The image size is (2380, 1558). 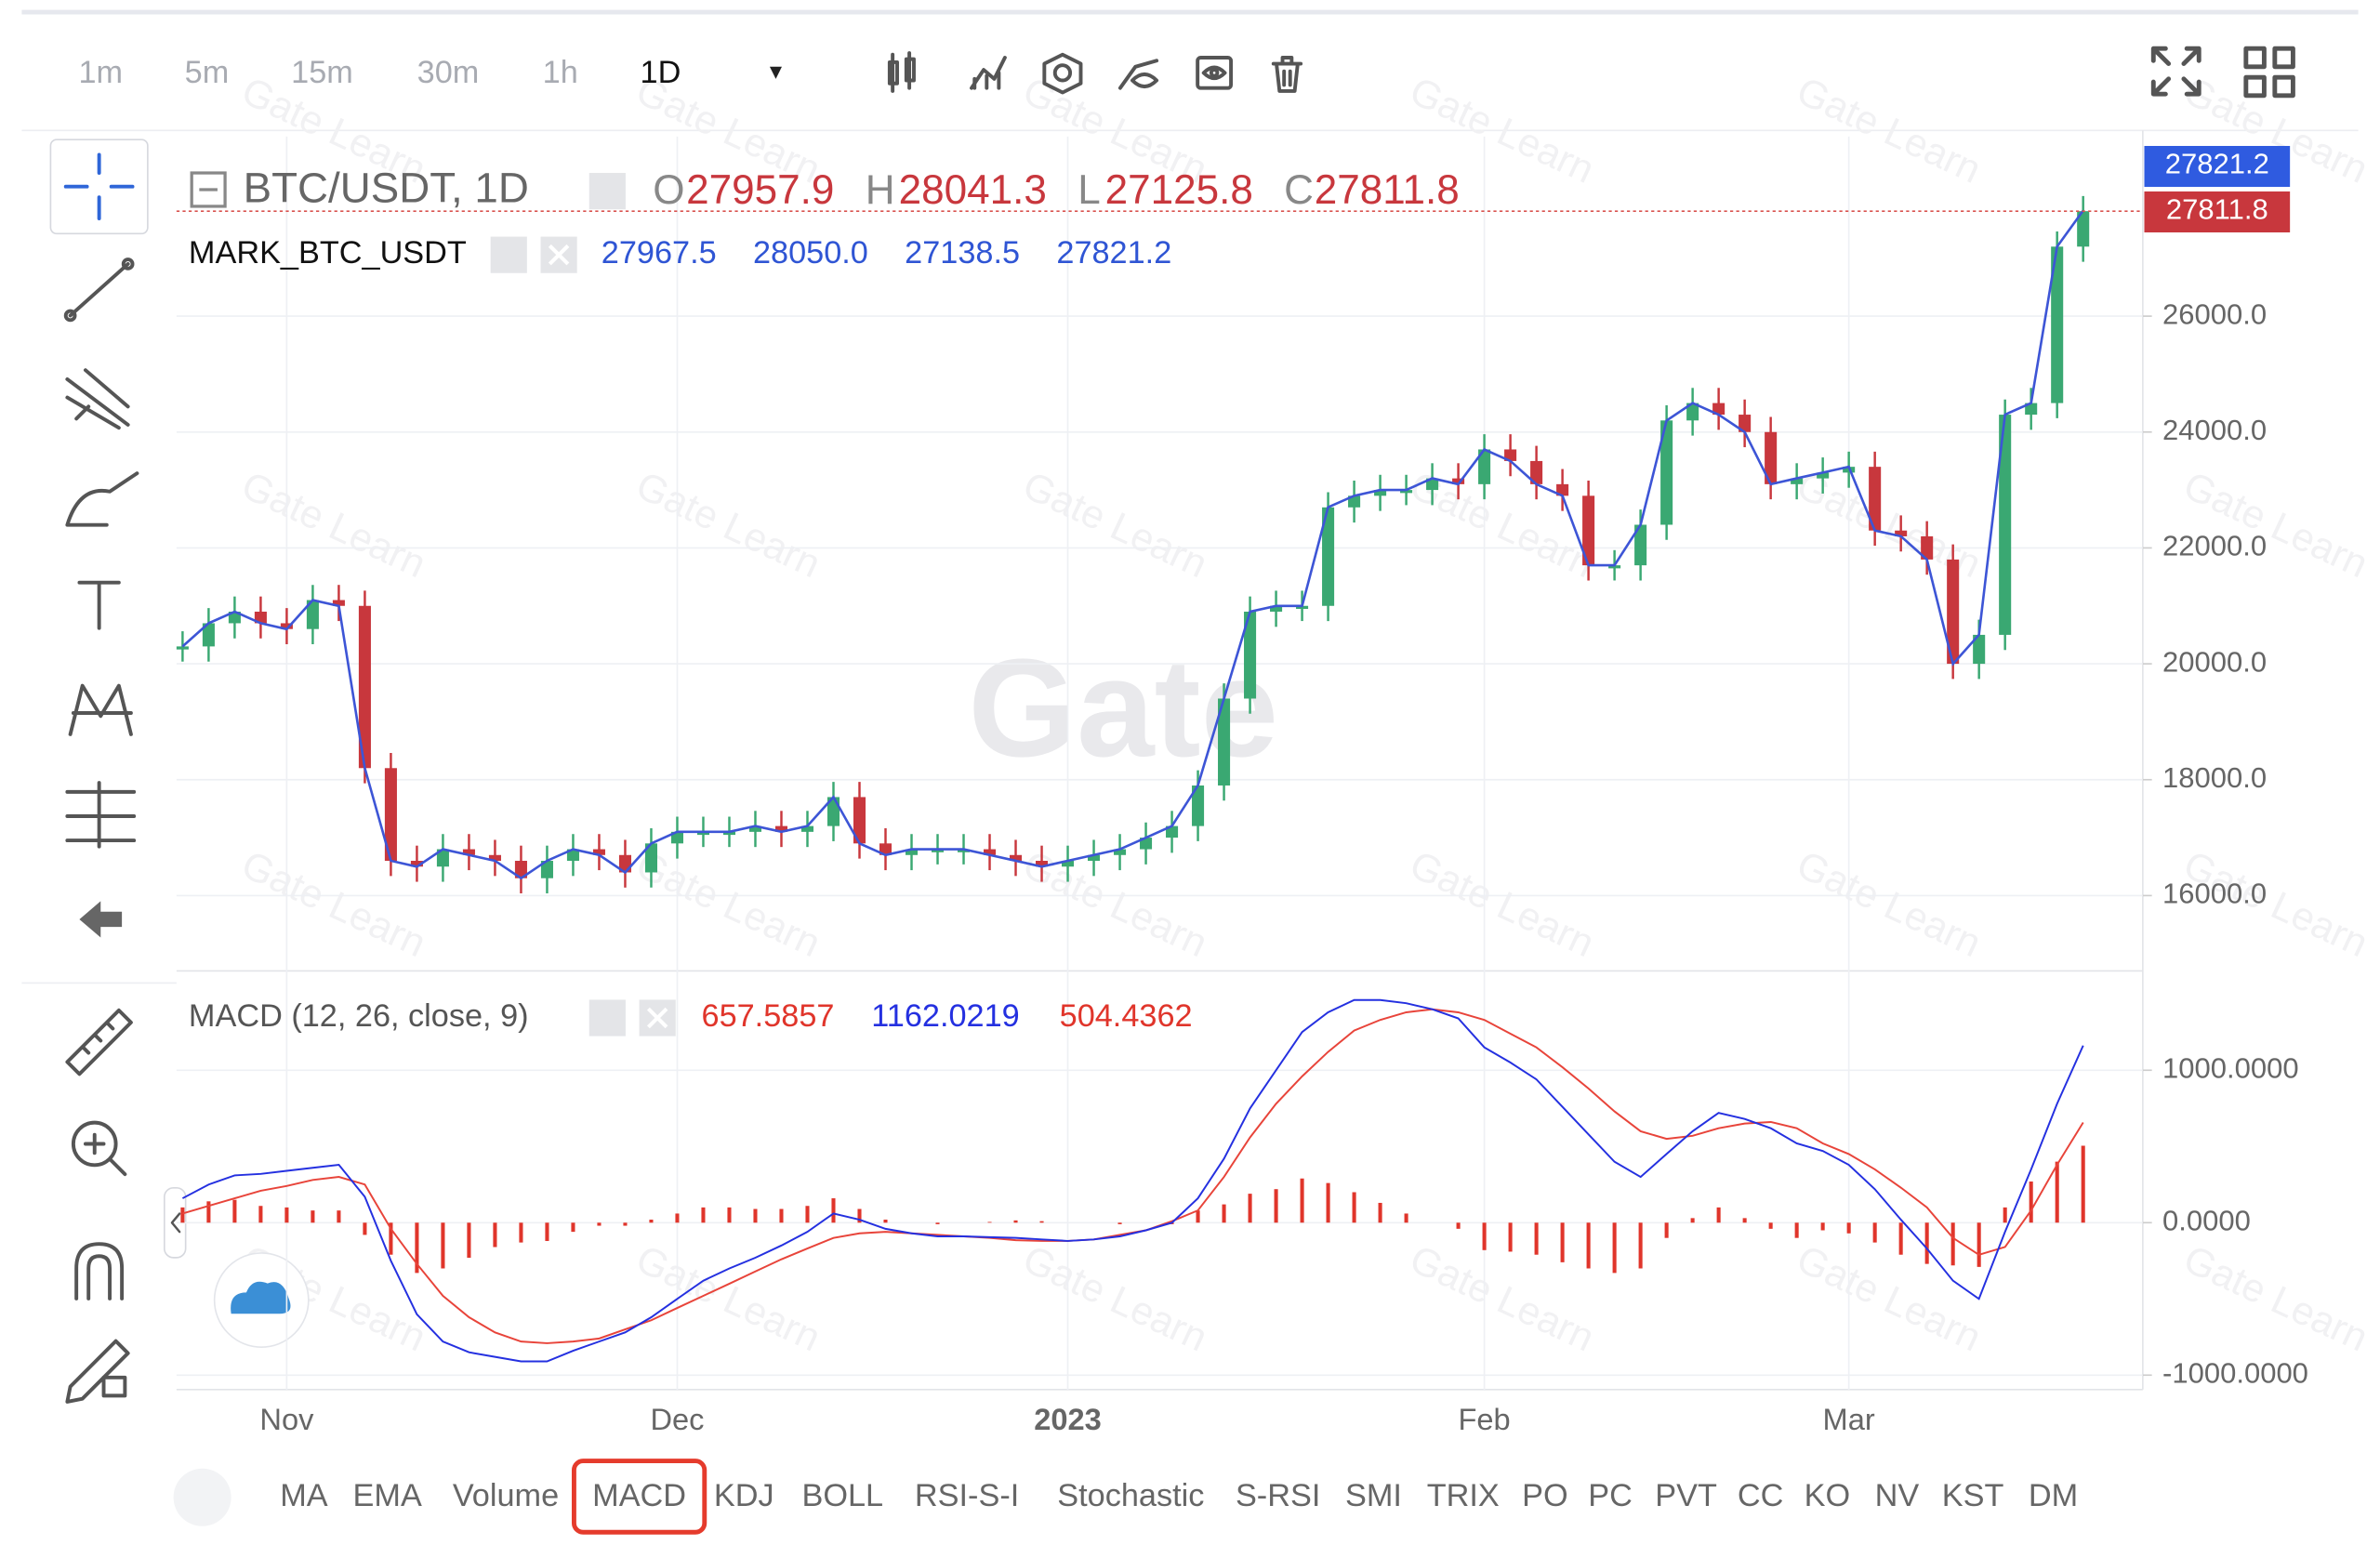 What do you see at coordinates (677, 1419) in the screenshot?
I see `x-tick-label: Dec` at bounding box center [677, 1419].